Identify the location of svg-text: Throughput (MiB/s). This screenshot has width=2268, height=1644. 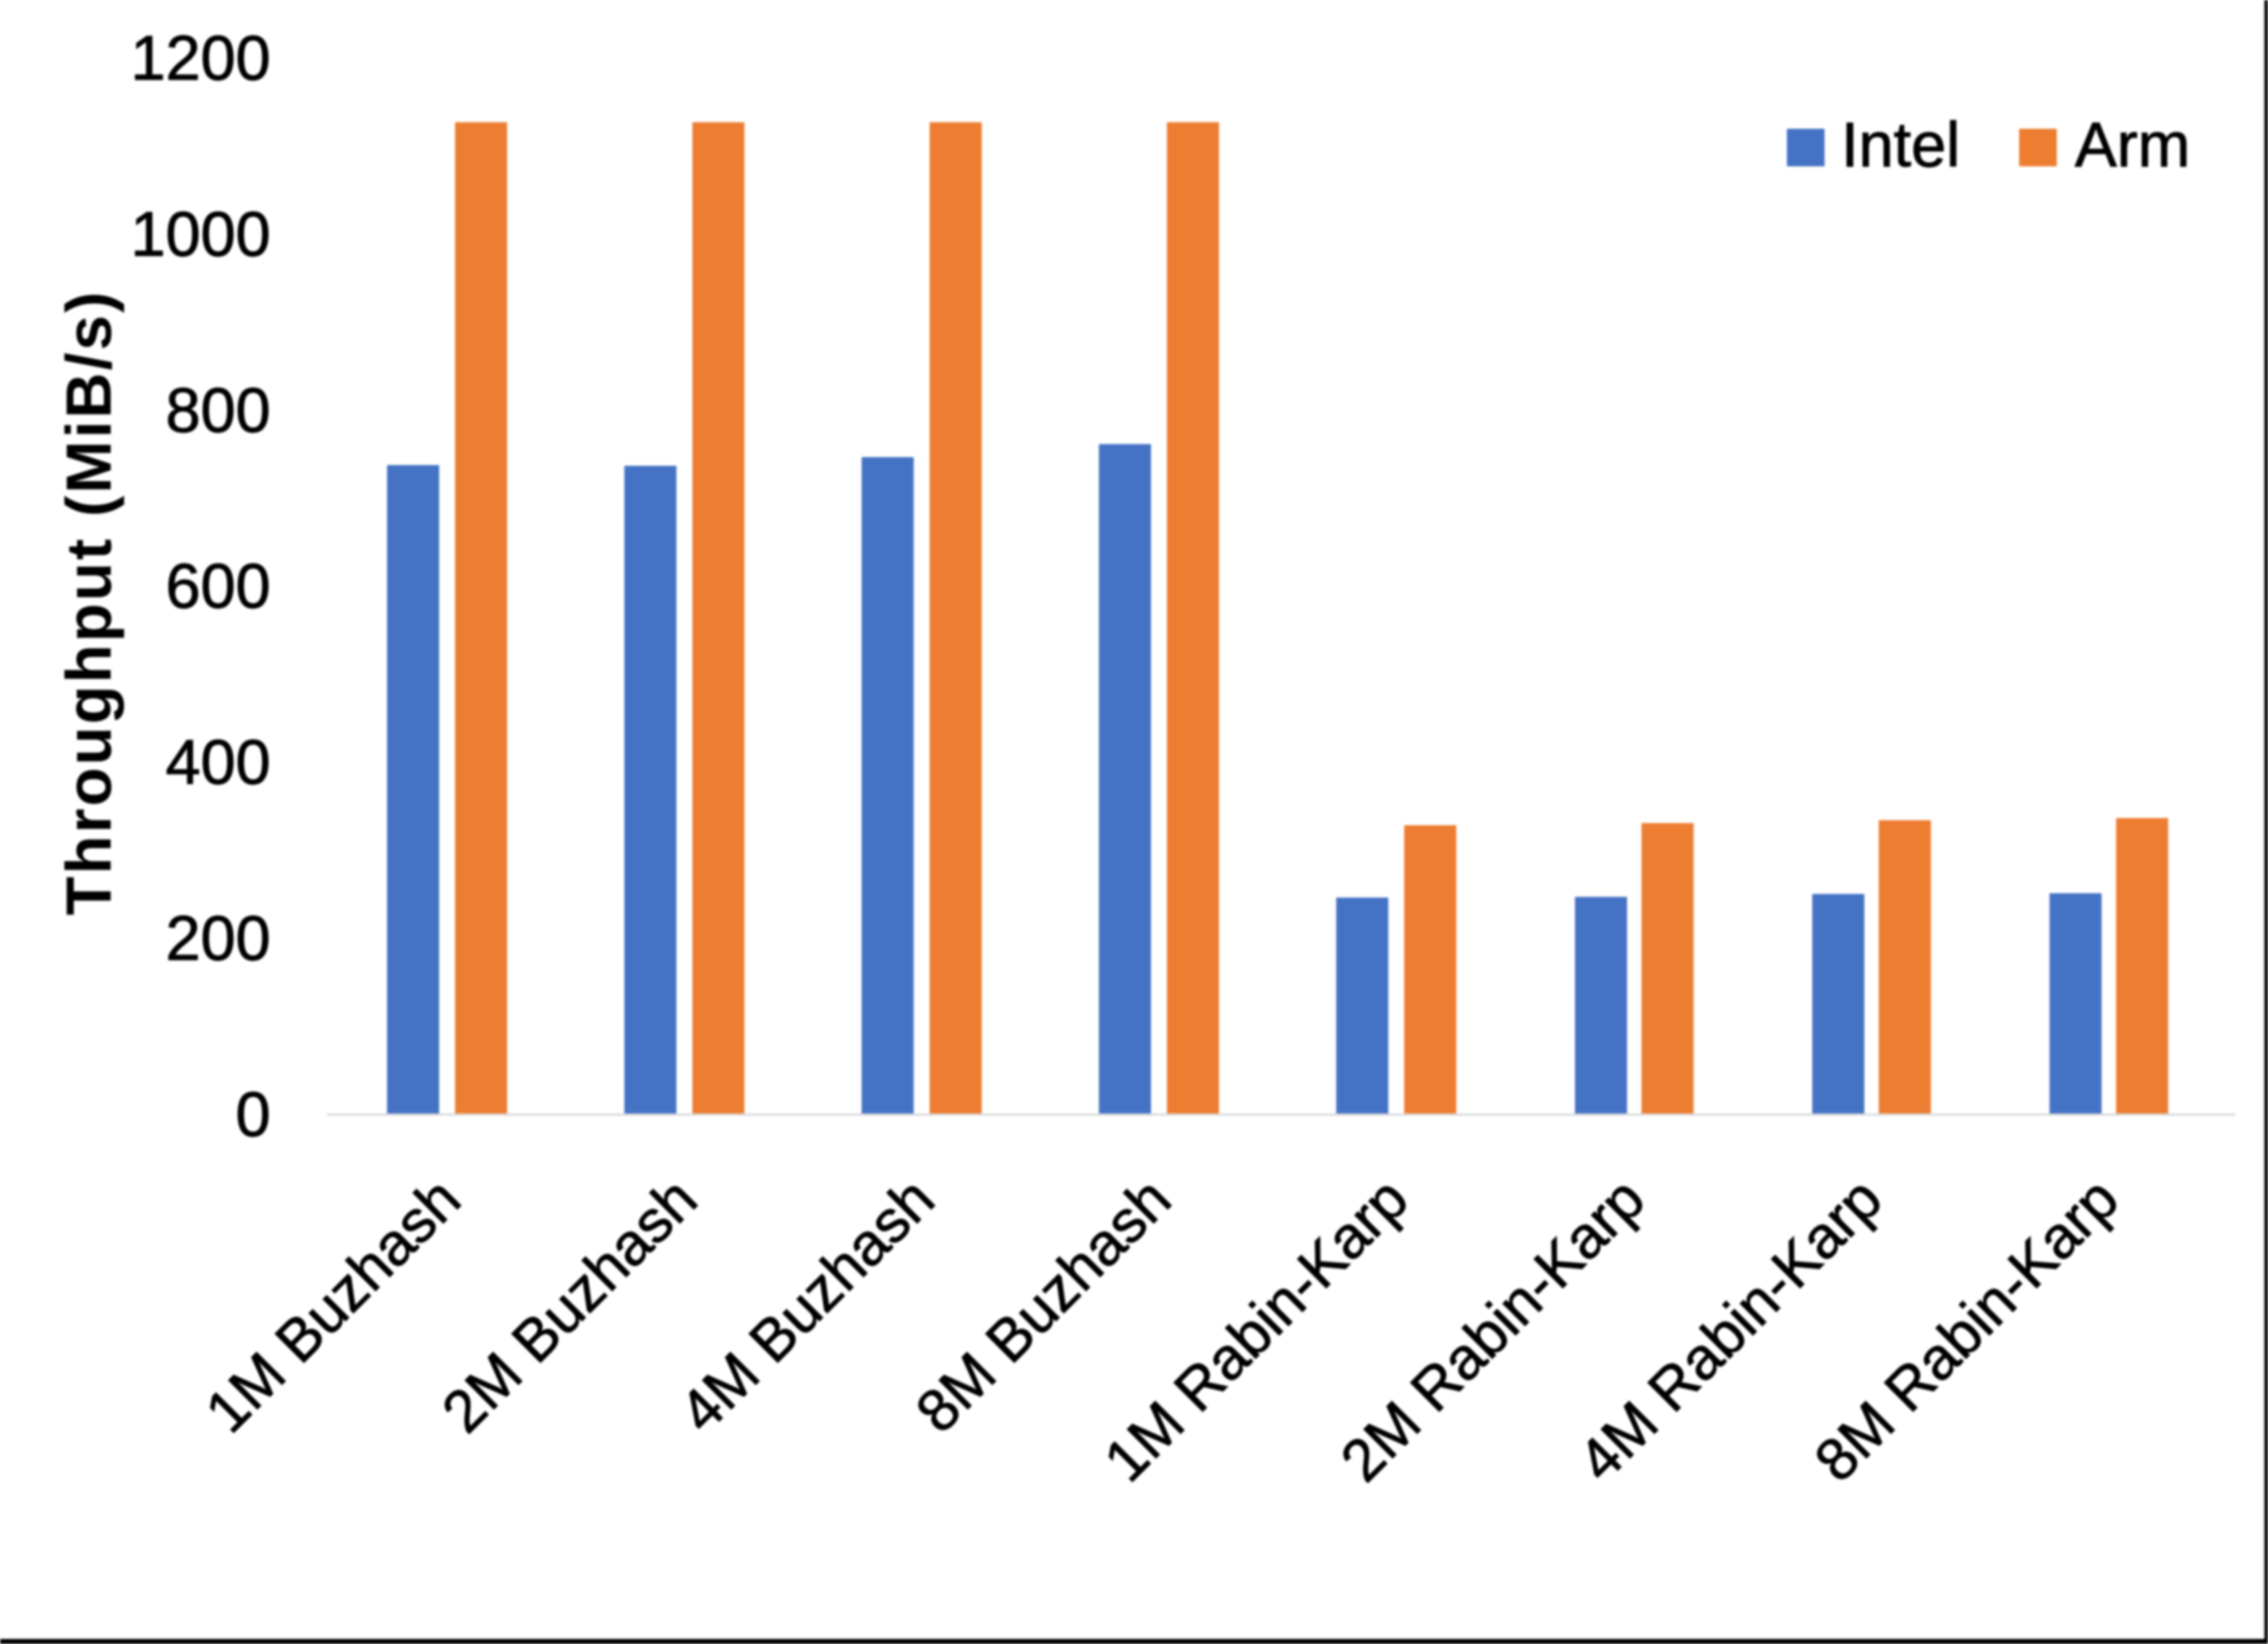
(88, 602).